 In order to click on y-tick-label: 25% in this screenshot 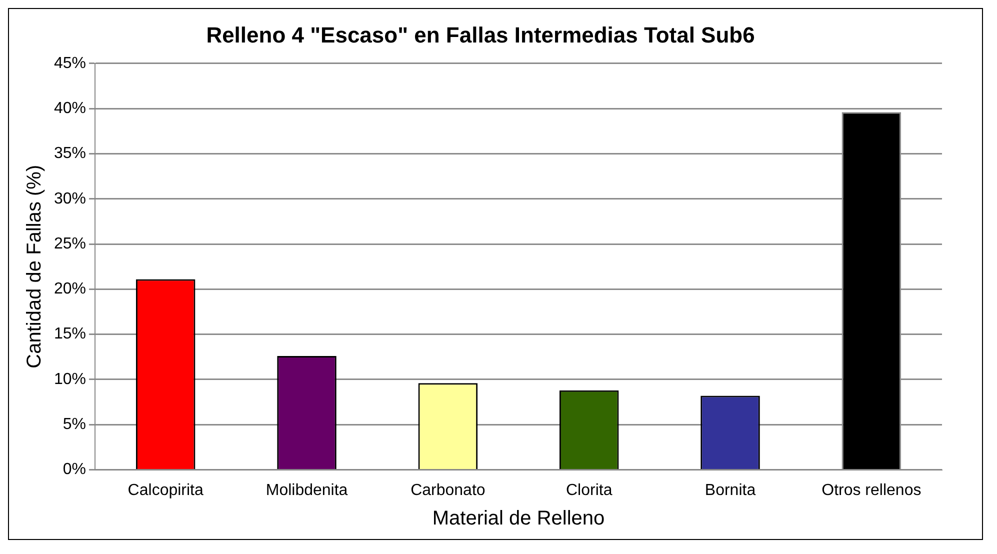, I will do `click(70, 243)`.